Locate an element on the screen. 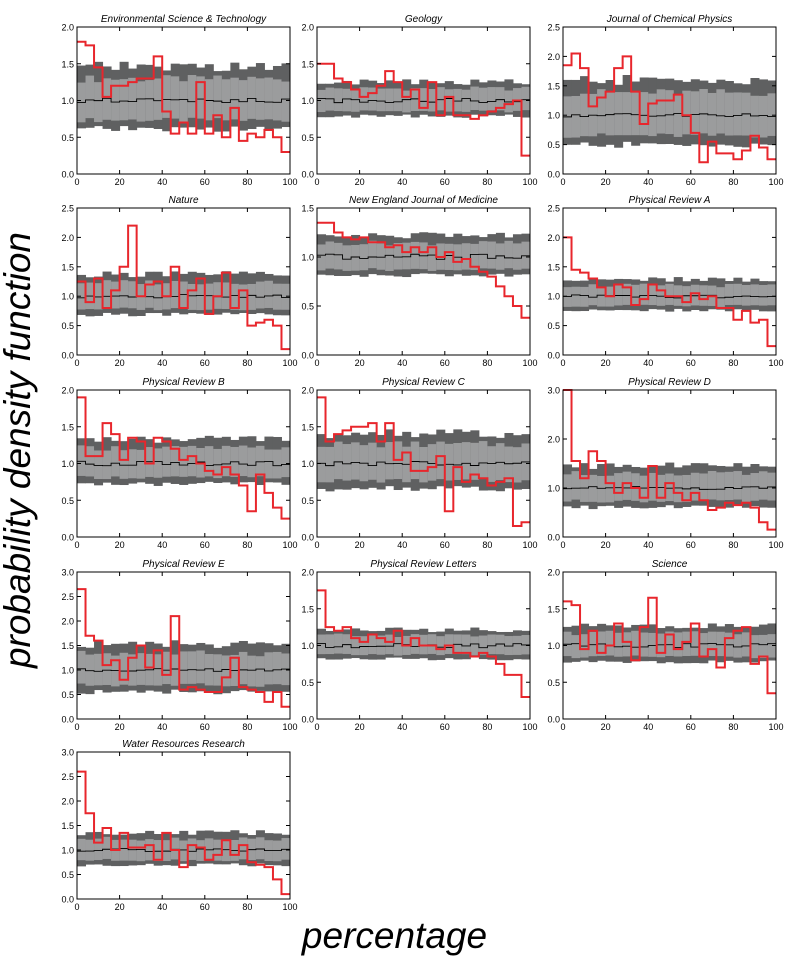  panel-title: Water Resources Research is located at coordinates (183, 744).